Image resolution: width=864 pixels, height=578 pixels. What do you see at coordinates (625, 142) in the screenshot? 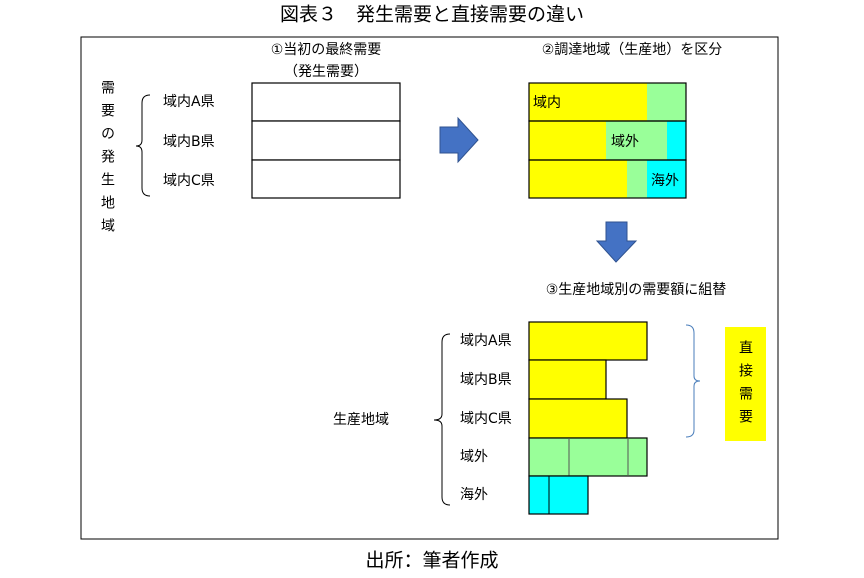
I see `segment-label: 域外` at bounding box center [625, 142].